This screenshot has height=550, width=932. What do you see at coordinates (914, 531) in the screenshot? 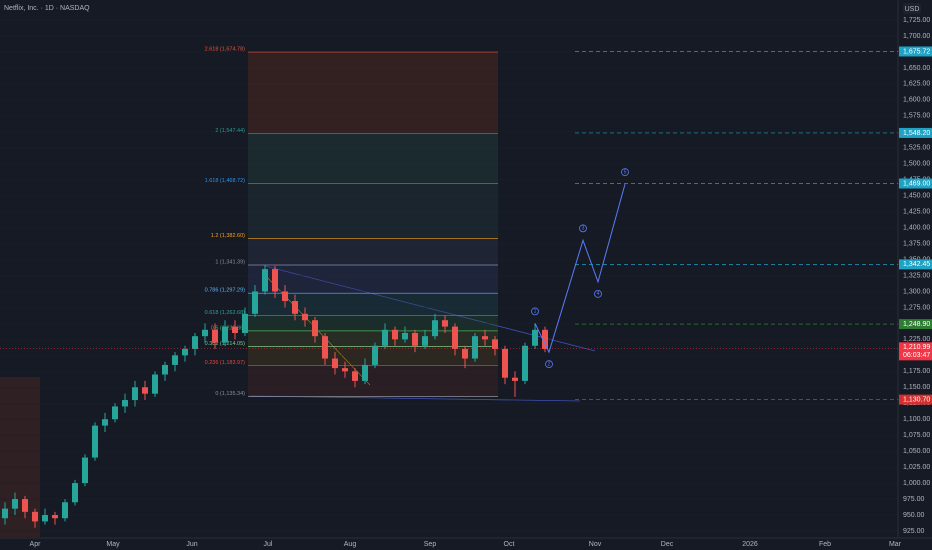
I see `y-tick-label: 925.00` at bounding box center [914, 531].